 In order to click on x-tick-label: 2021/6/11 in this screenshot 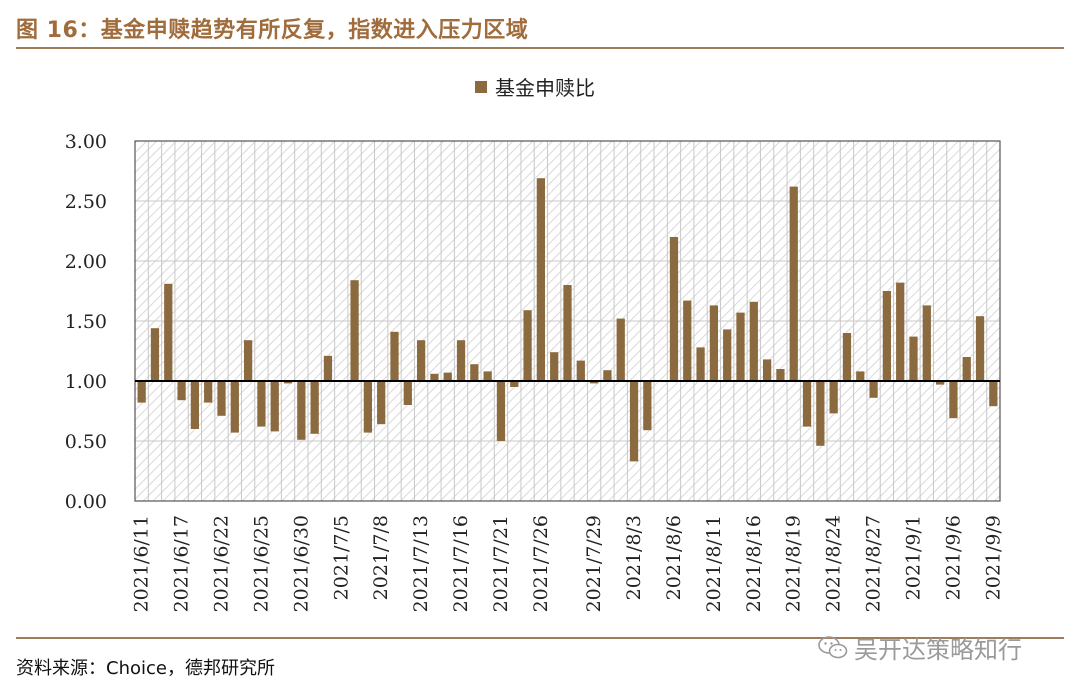, I will do `click(142, 563)`.